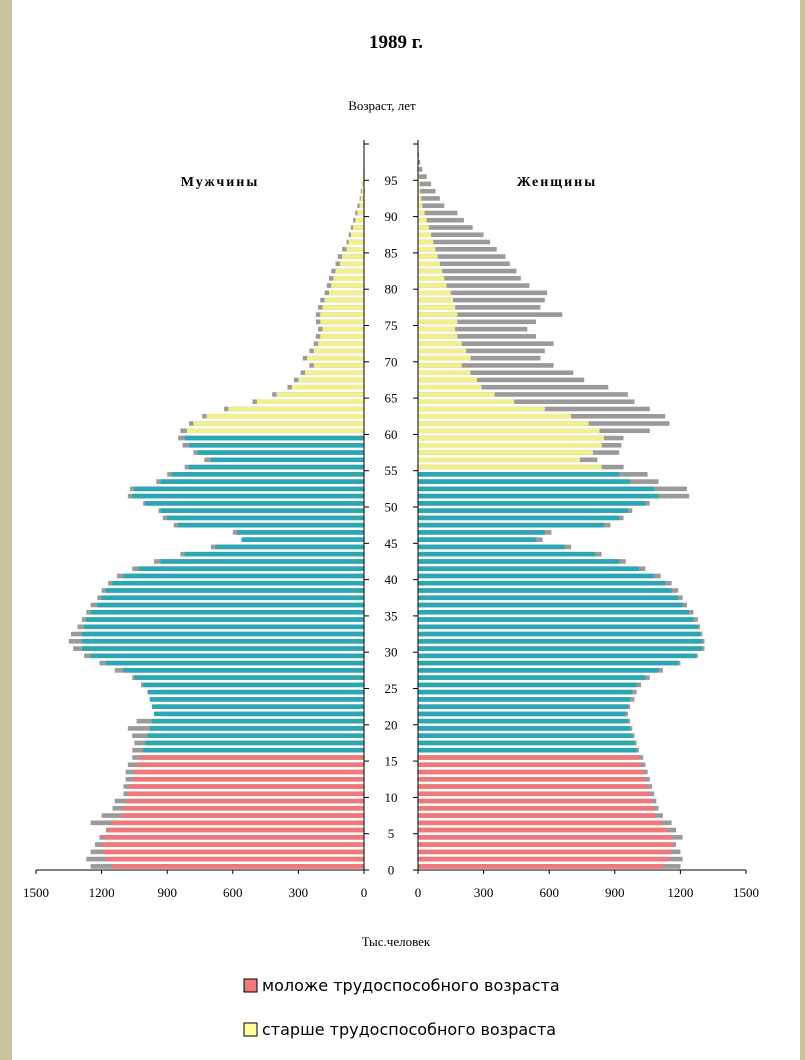  What do you see at coordinates (557, 182) in the screenshot?
I see `women-label: Женщины` at bounding box center [557, 182].